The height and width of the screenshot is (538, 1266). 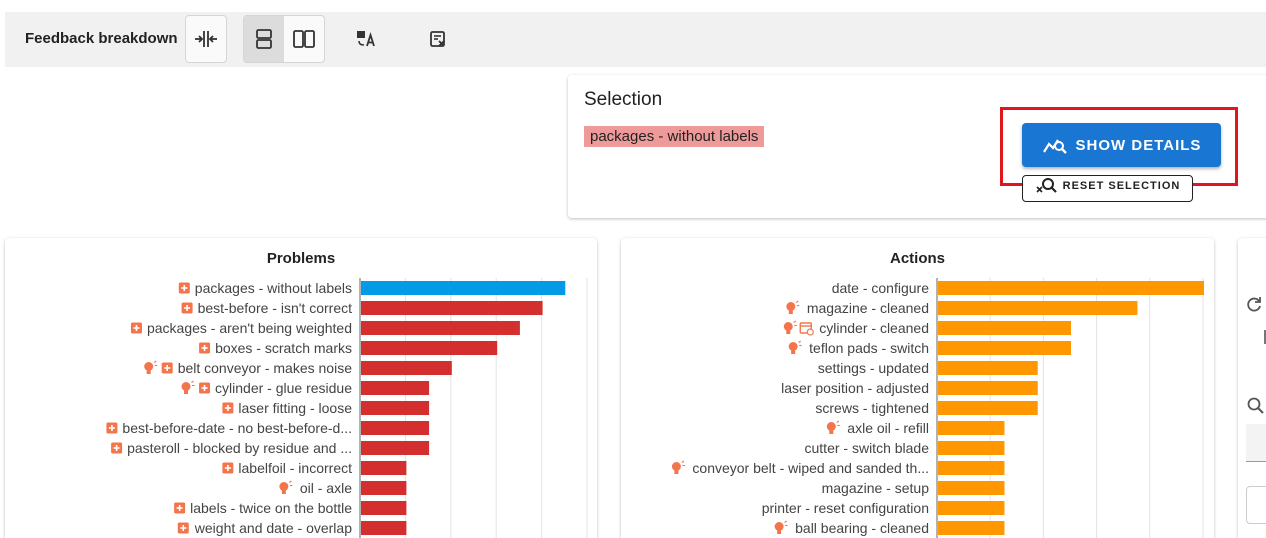 I want to click on layout-toggle-group, so click(x=284, y=39).